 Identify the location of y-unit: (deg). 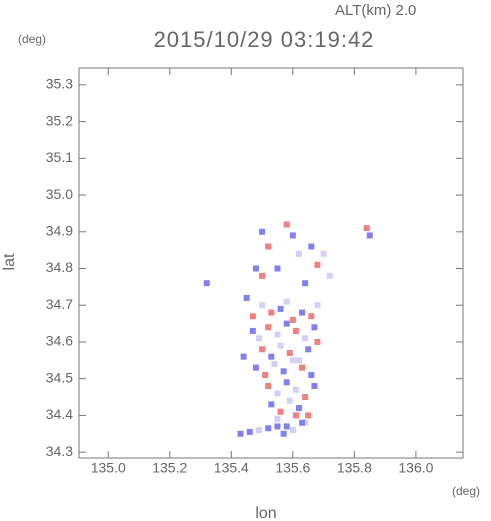
(32, 39).